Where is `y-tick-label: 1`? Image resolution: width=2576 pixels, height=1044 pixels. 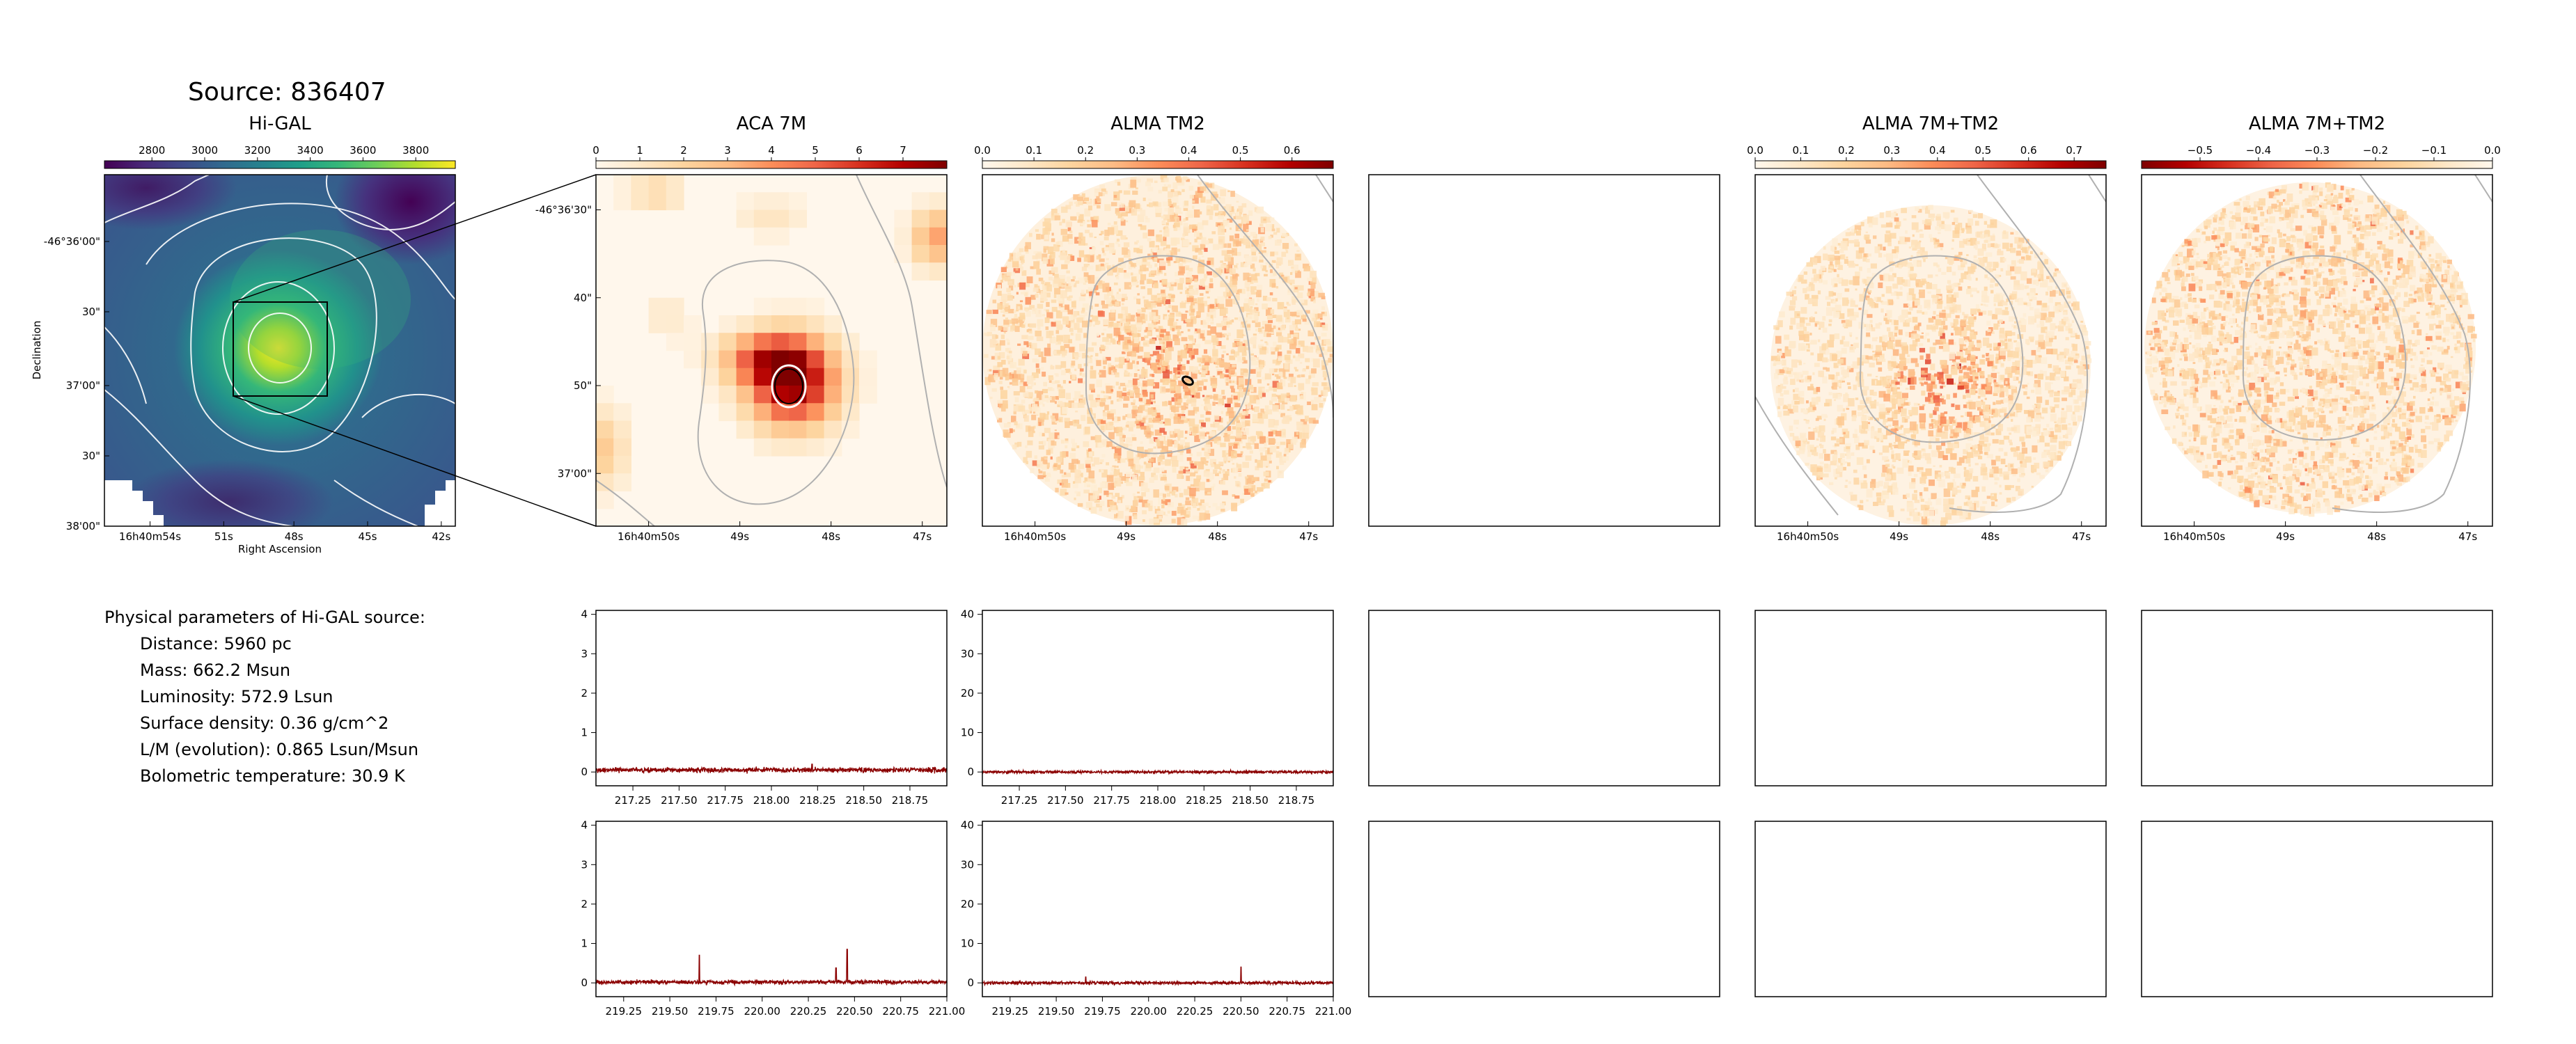
y-tick-label: 1 is located at coordinates (584, 944).